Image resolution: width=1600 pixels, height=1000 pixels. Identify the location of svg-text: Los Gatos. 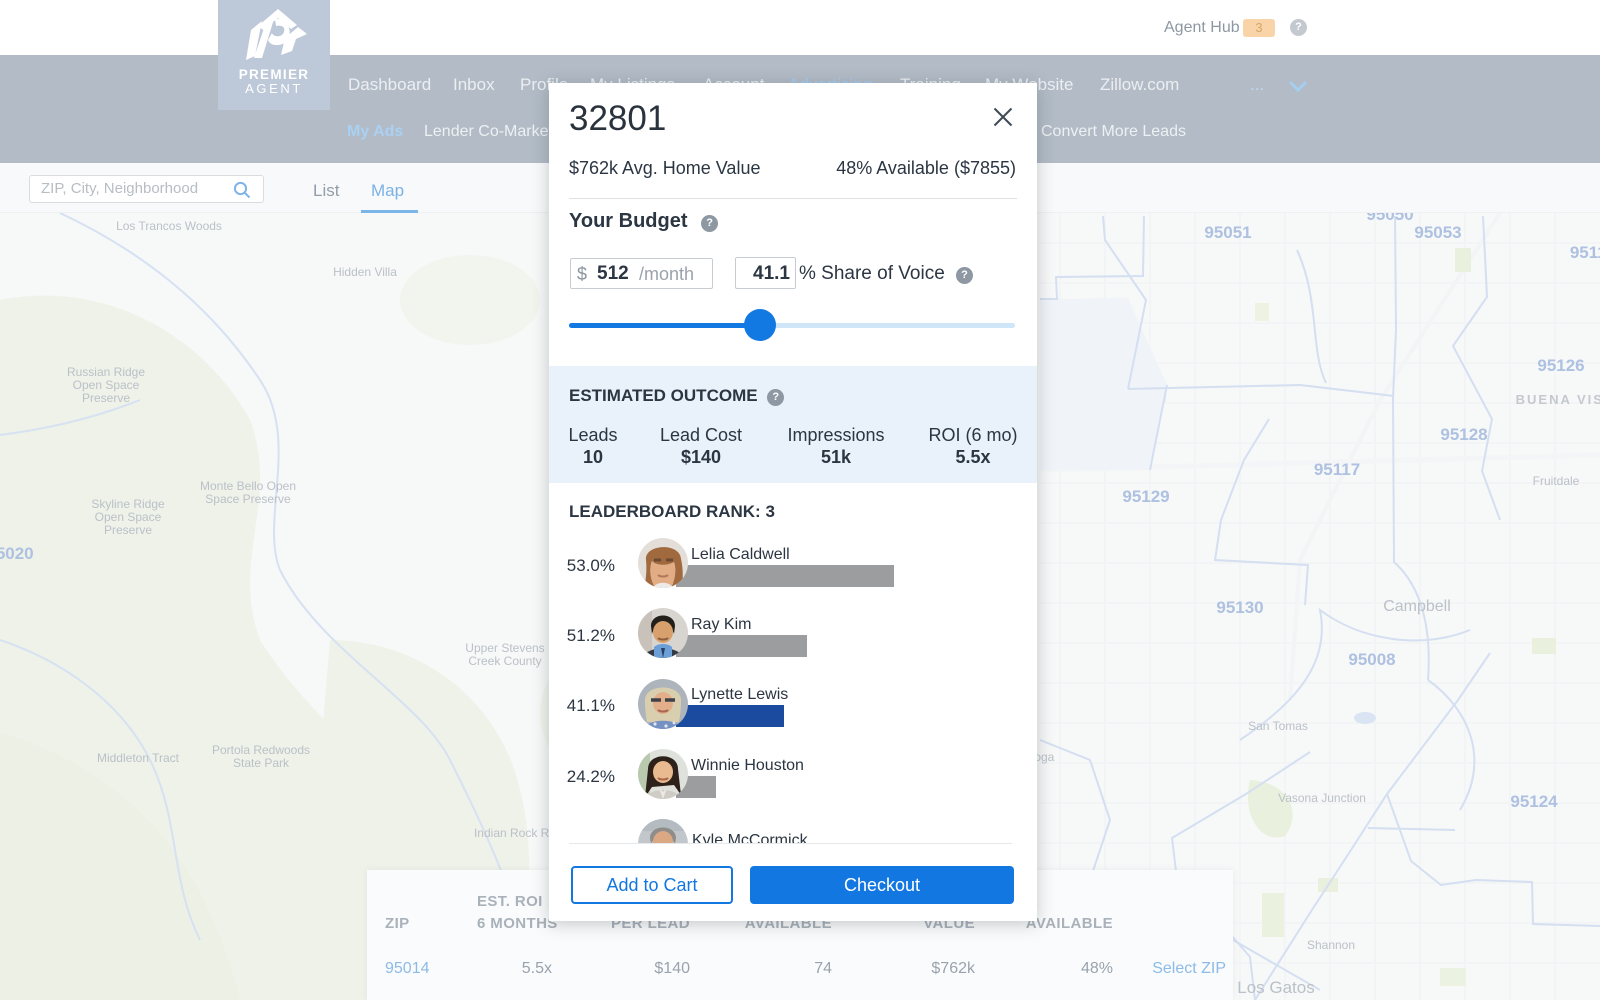
(1276, 987).